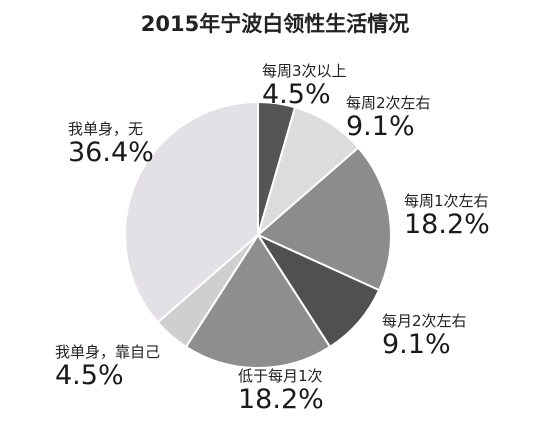 The height and width of the screenshot is (428, 550). Describe the element at coordinates (275, 24) in the screenshot. I see `chart-title: 2015年宁波白领性生活情况` at that location.